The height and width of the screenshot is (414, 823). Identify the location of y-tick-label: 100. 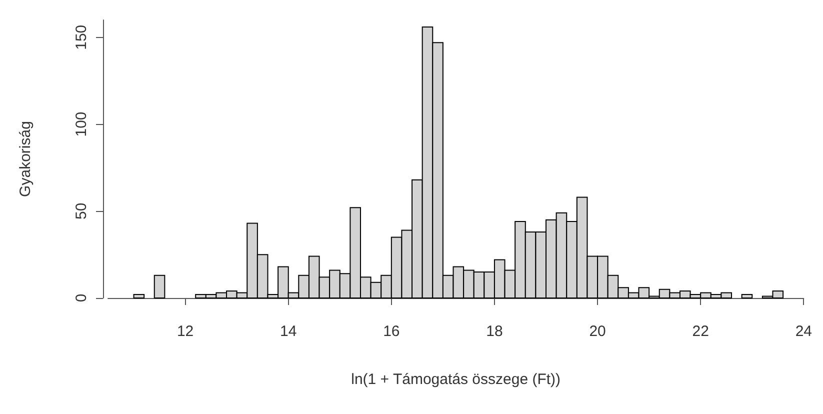
(81, 124).